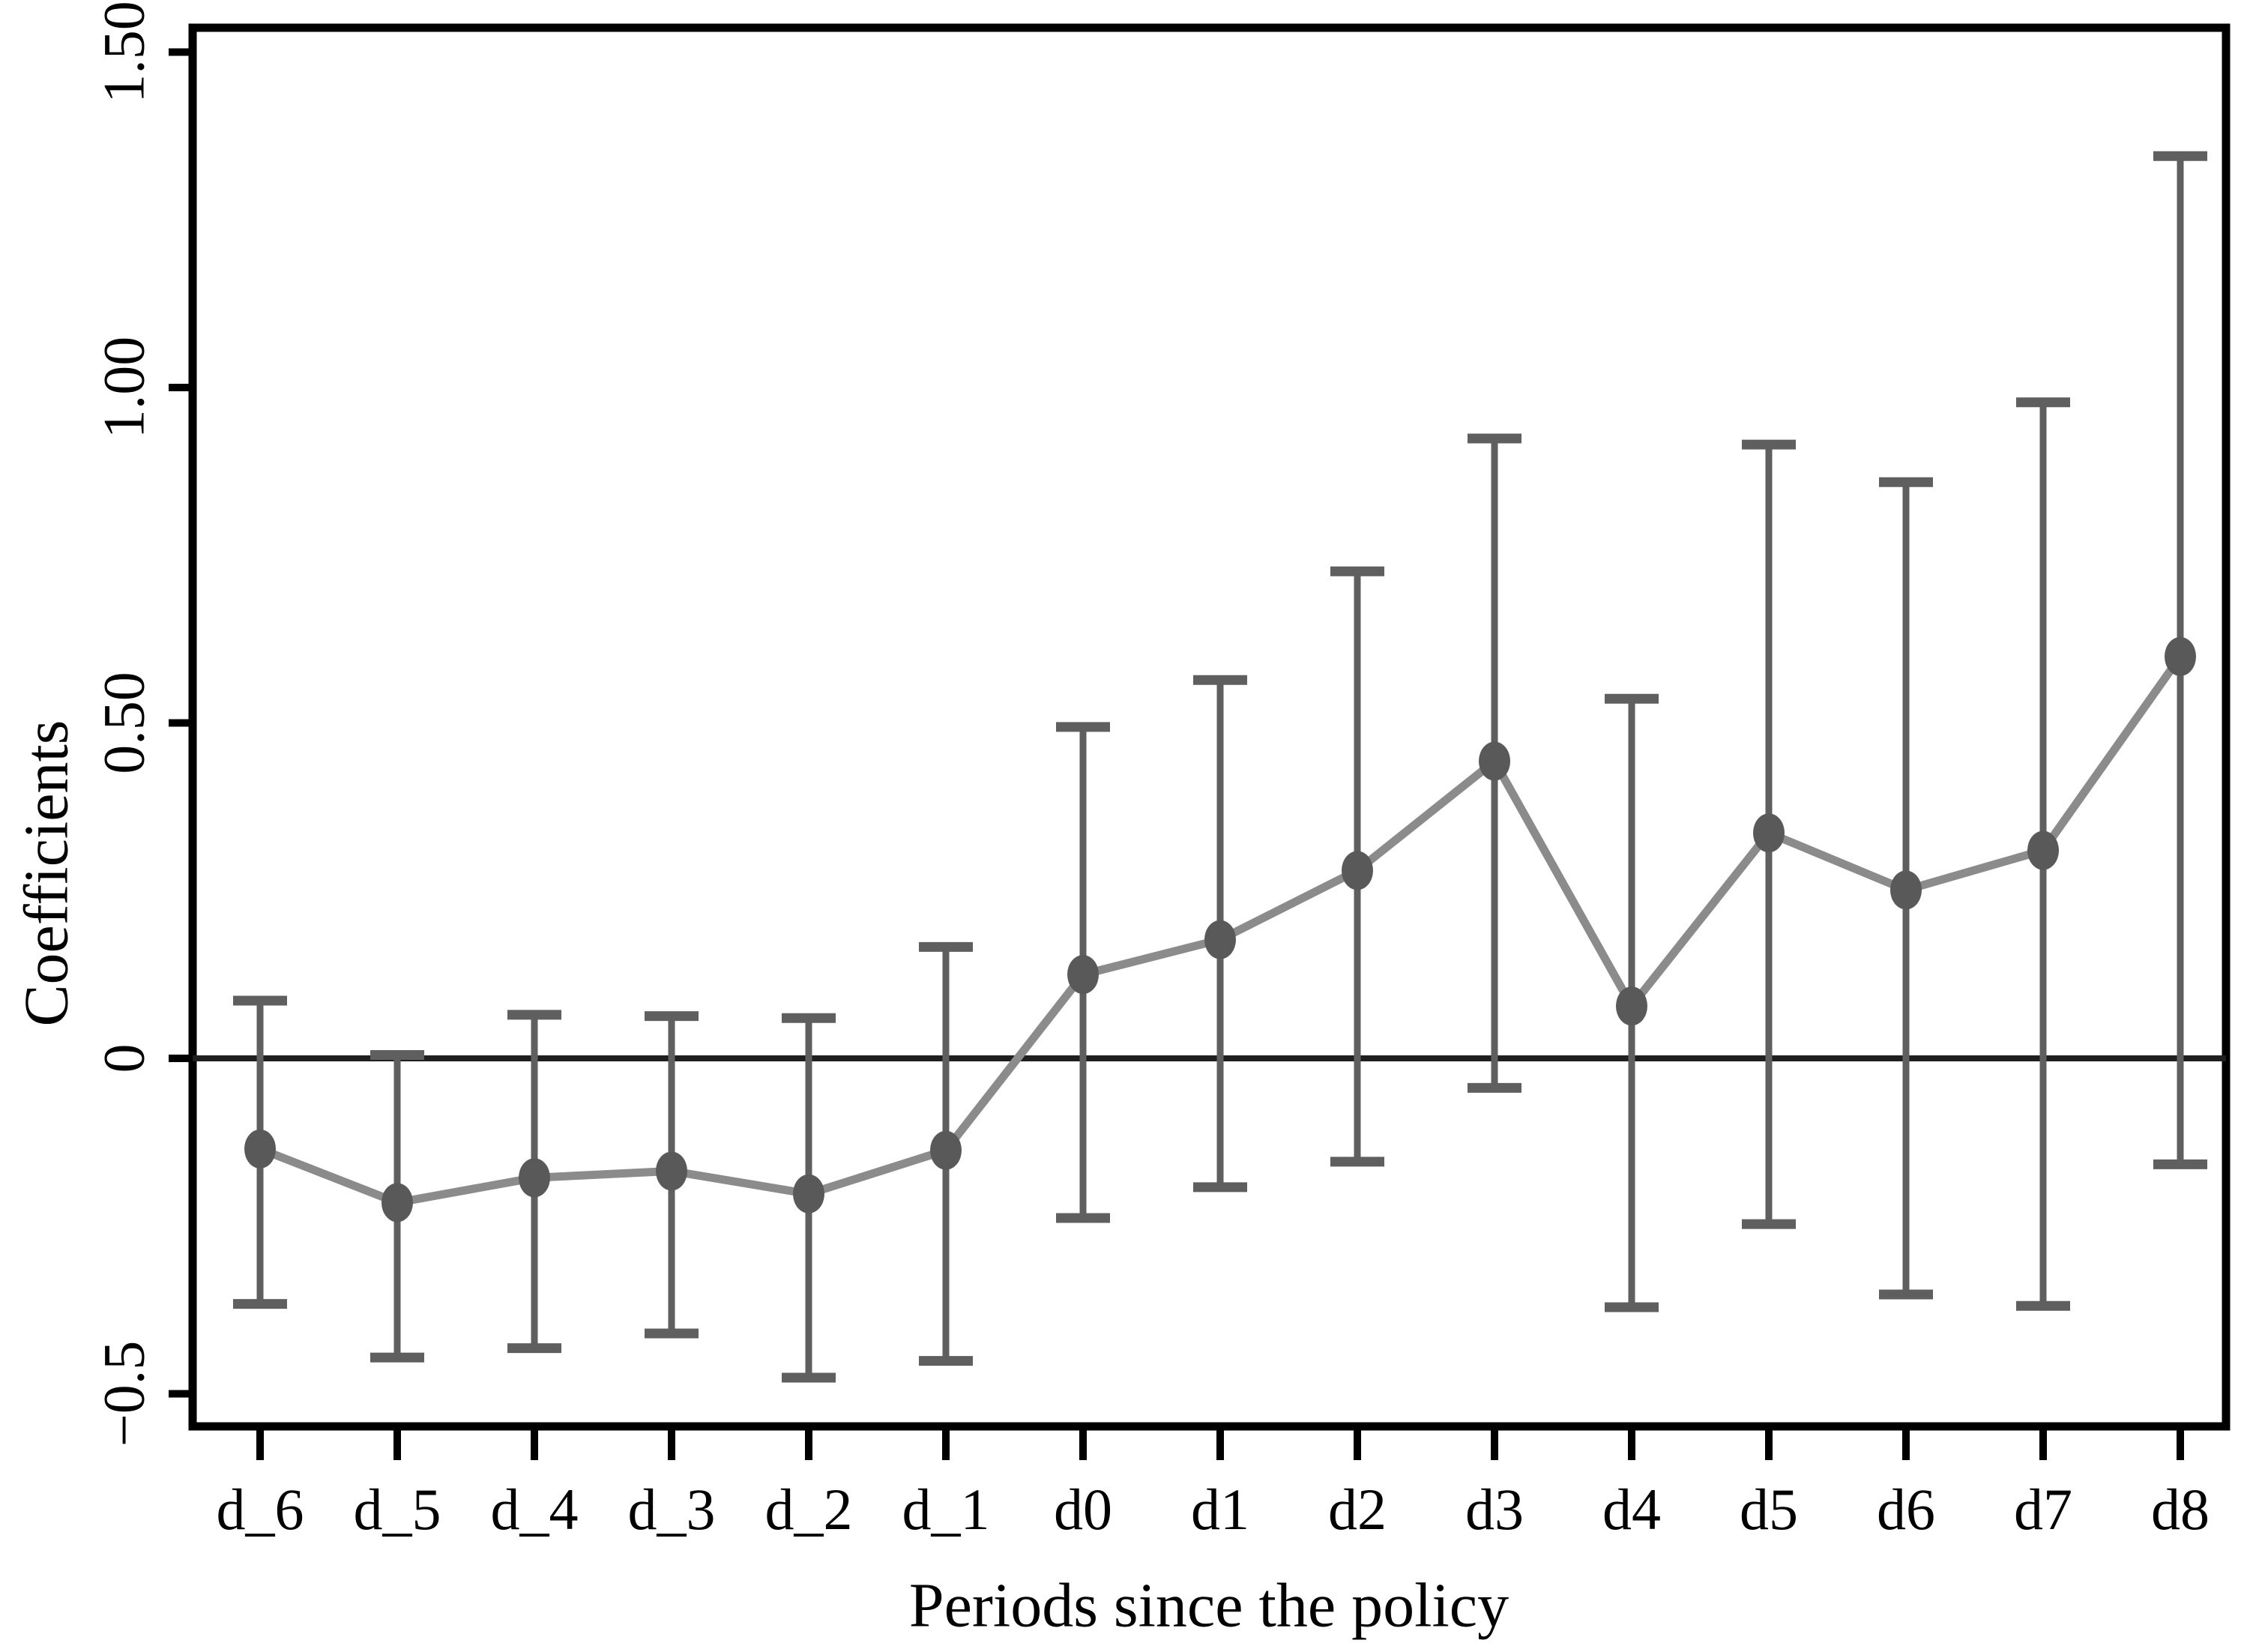  I want to click on x-tick-label: d_6, so click(260, 1509).